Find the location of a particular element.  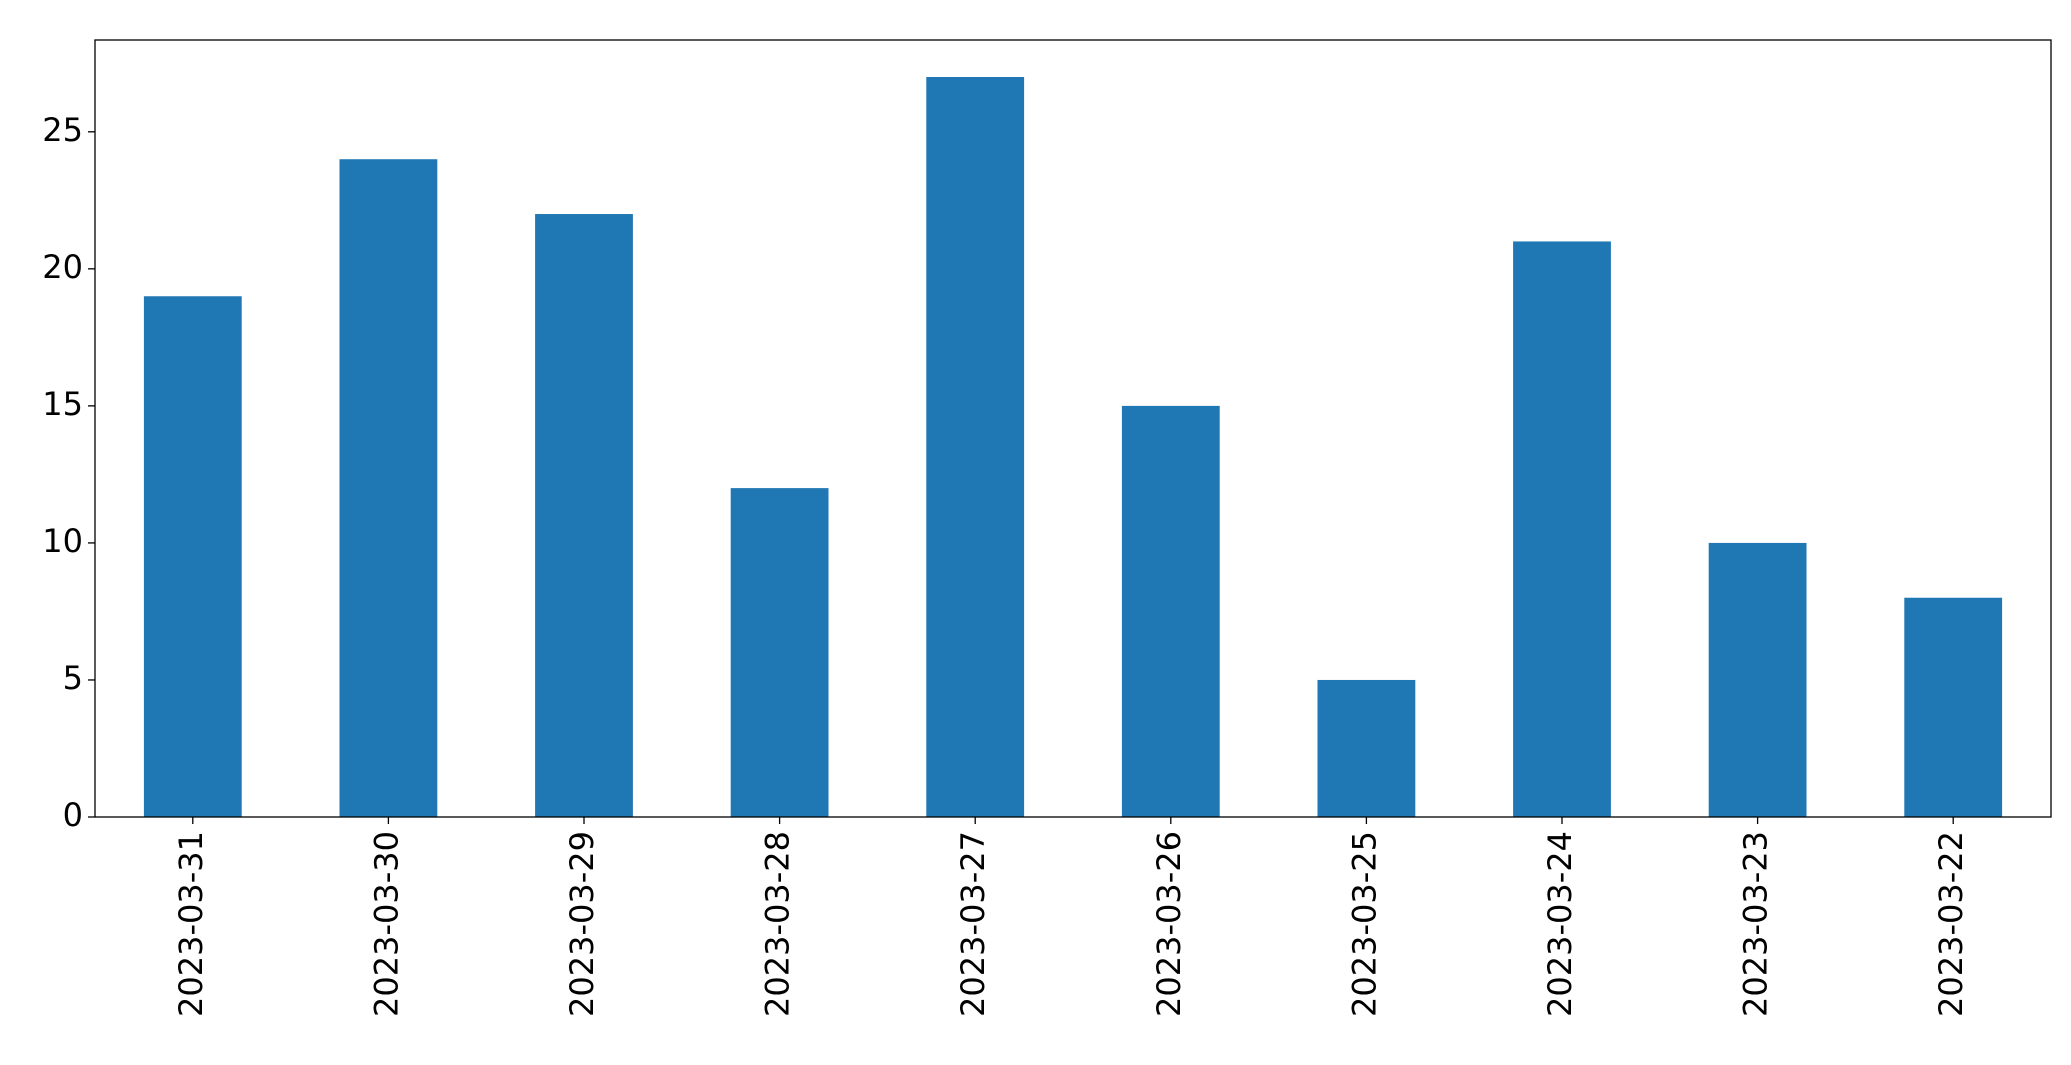

y-tick-label: 0 is located at coordinates (73, 815).